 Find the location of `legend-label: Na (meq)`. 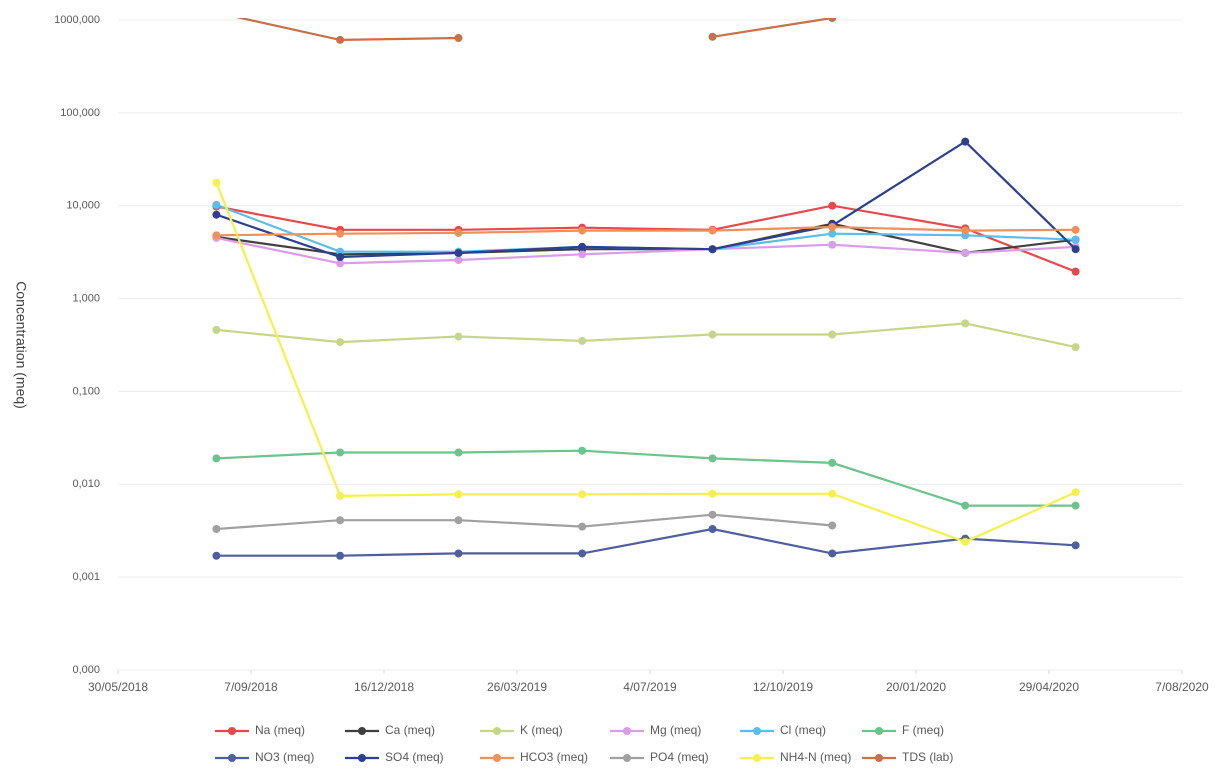

legend-label: Na (meq) is located at coordinates (280, 730).